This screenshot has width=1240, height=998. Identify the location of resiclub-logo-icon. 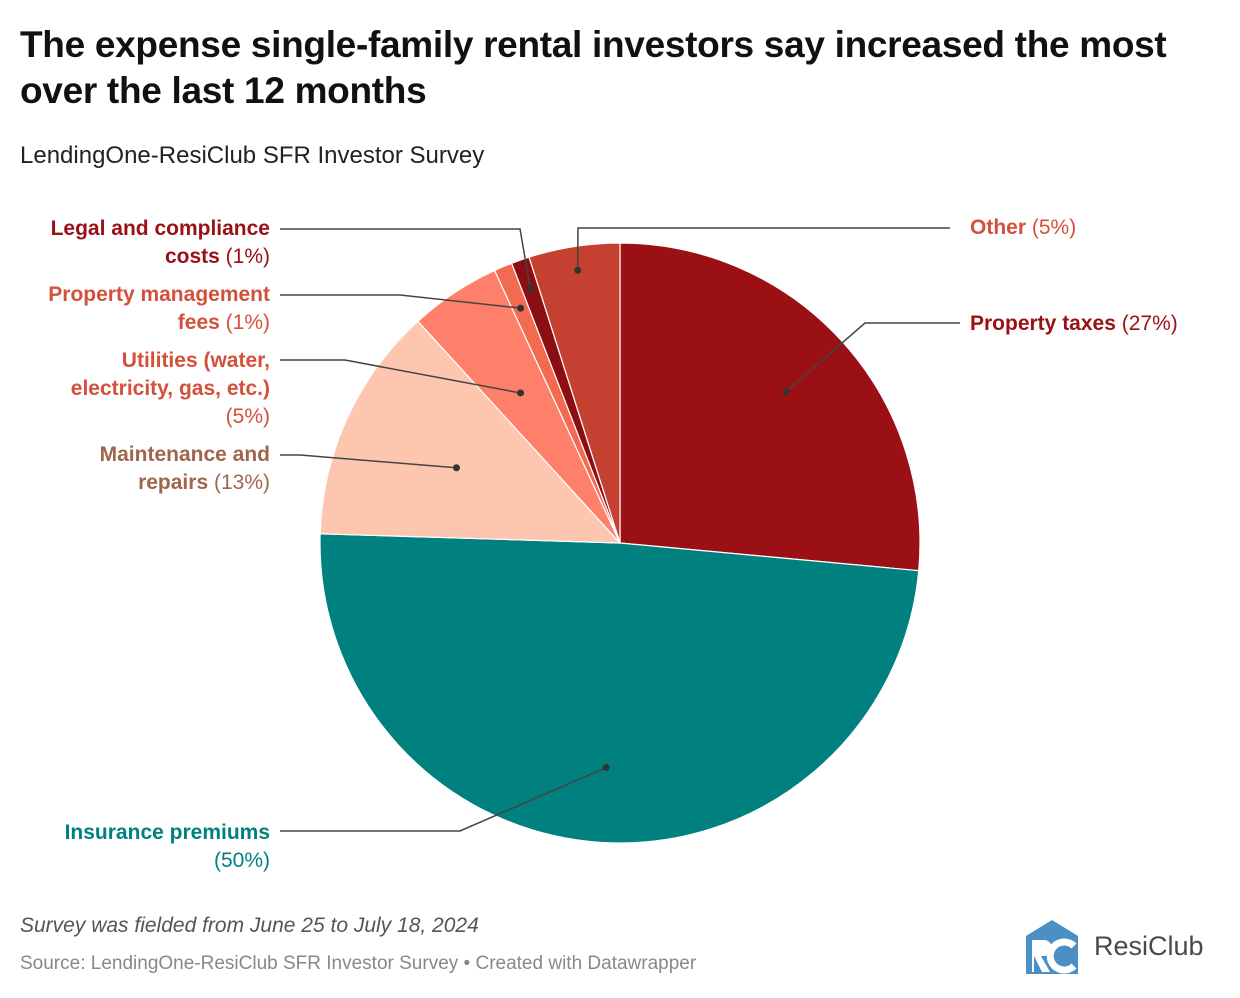
(1052, 947).